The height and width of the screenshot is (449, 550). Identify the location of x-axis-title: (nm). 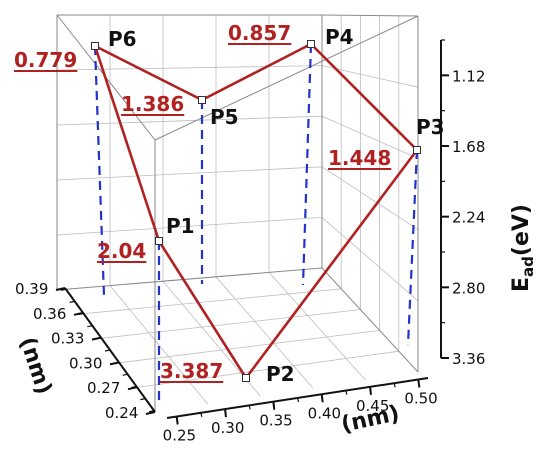
(370, 419).